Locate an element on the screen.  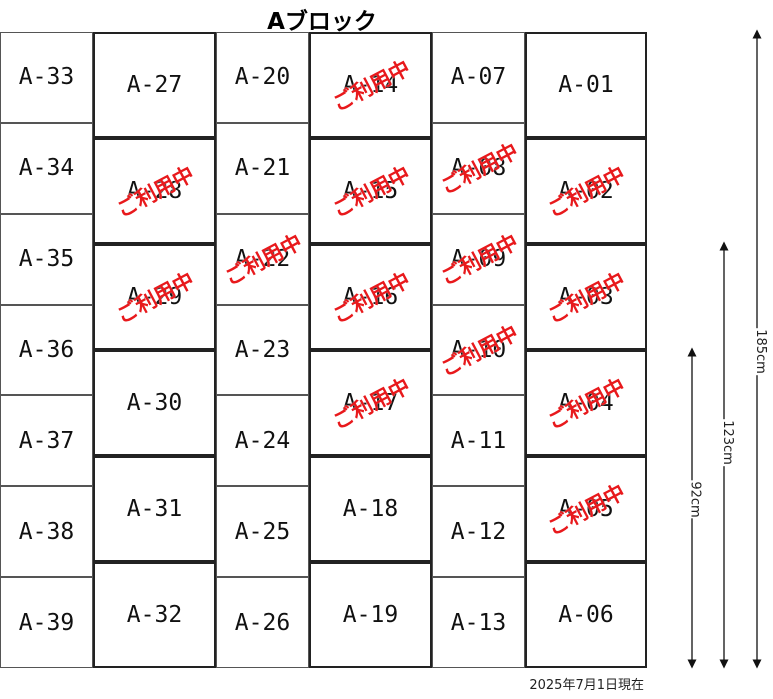
locker-number: A-20 is located at coordinates (262, 77).